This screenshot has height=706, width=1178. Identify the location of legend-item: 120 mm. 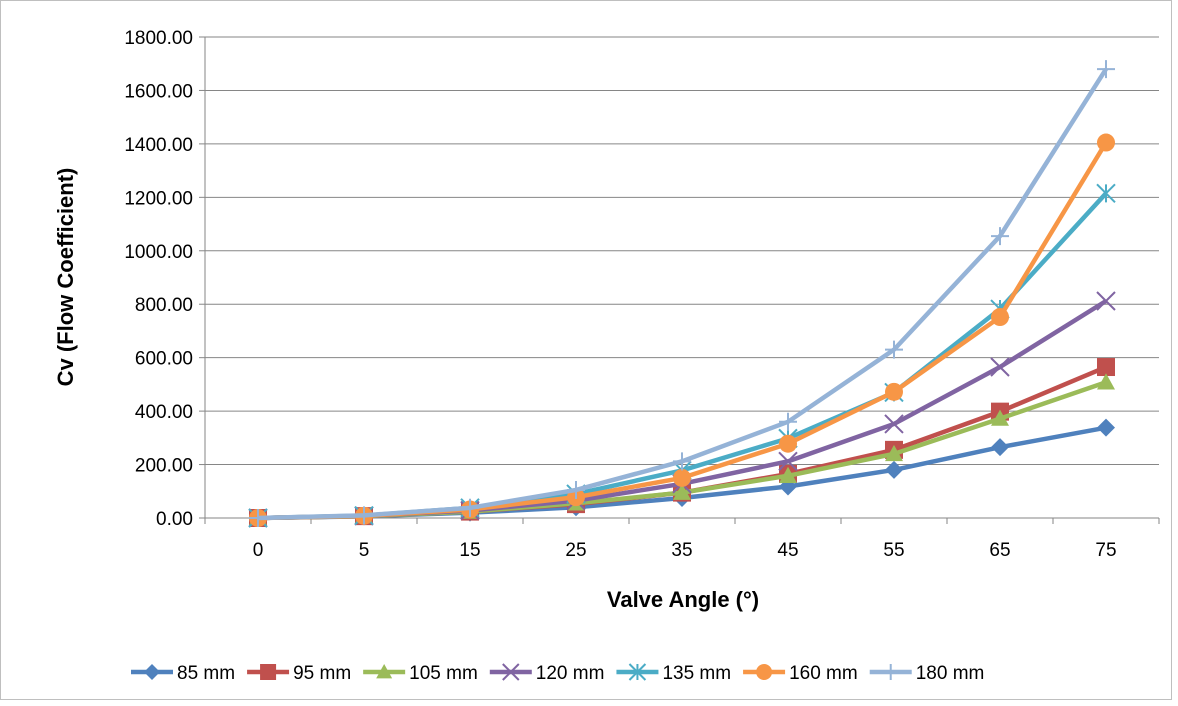
(547, 673).